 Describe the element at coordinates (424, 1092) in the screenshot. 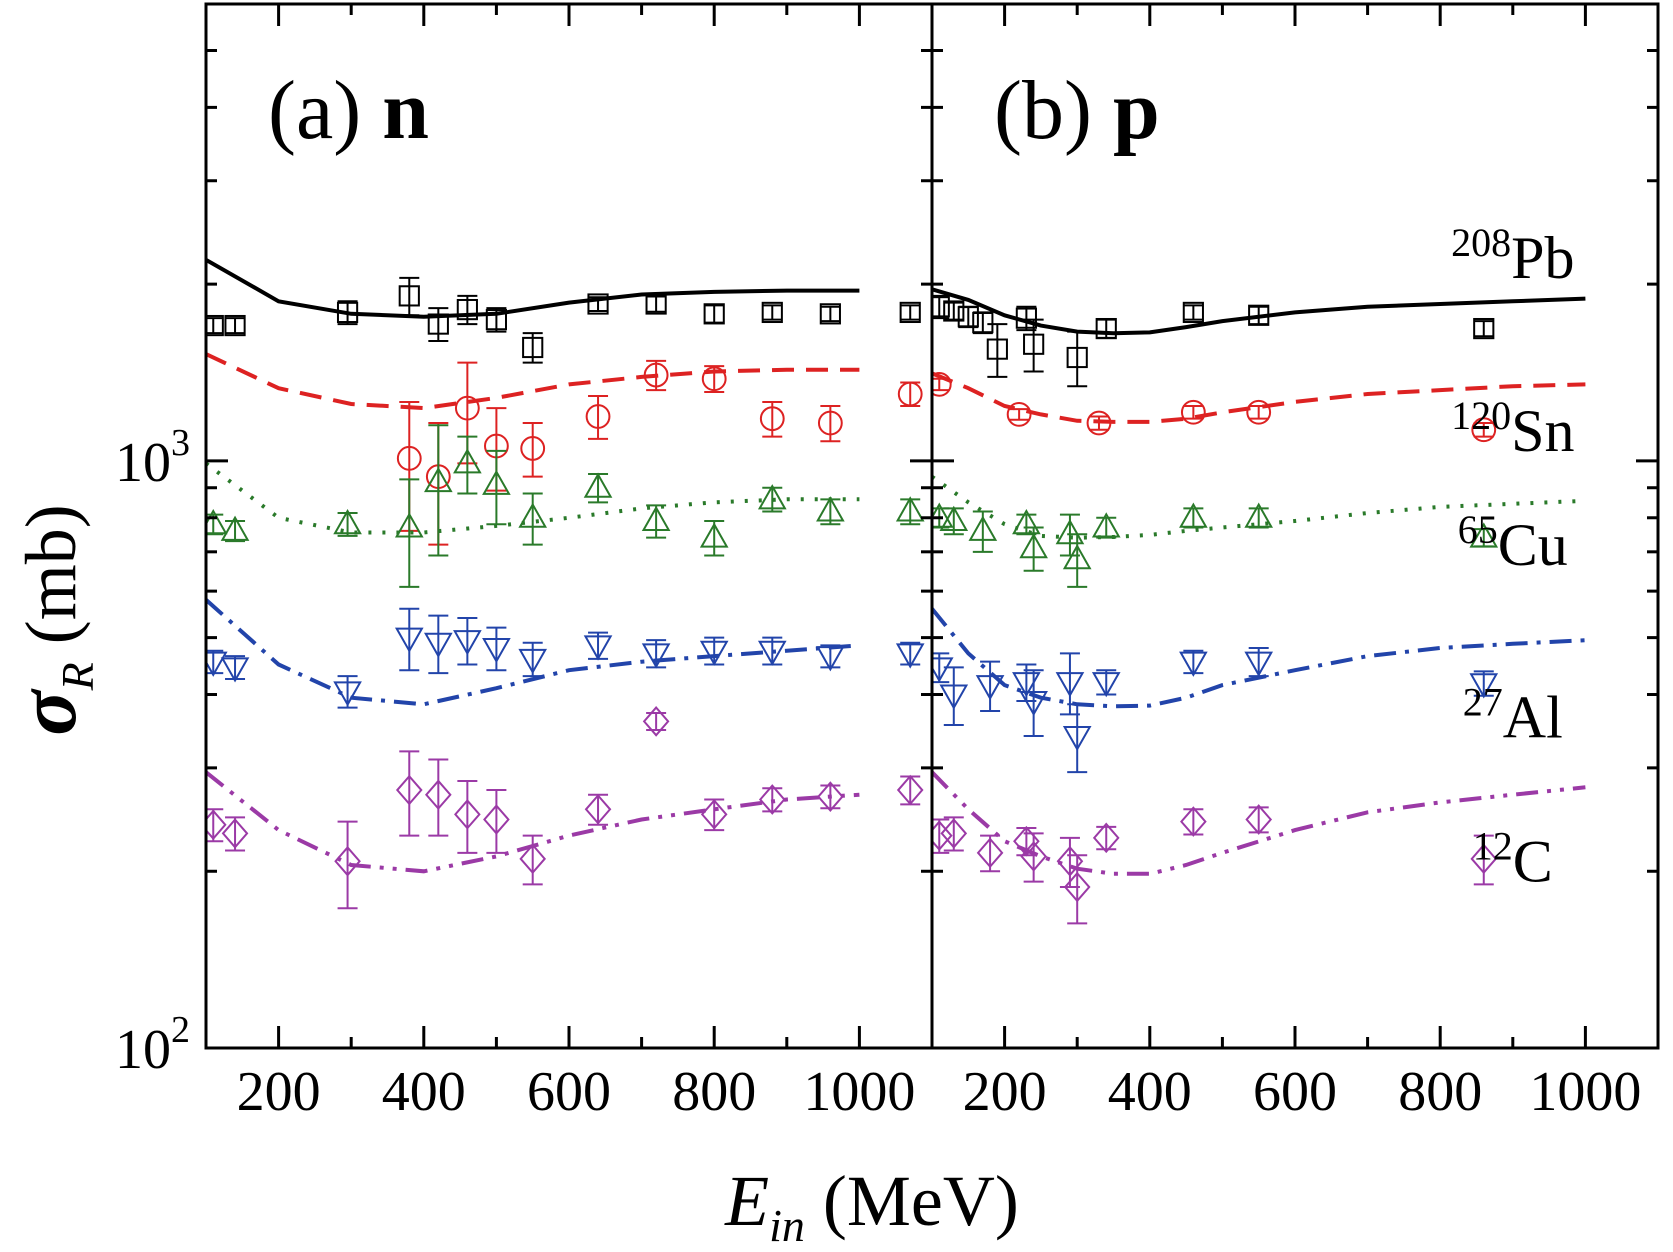

I see `x-tick-label: 400` at that location.